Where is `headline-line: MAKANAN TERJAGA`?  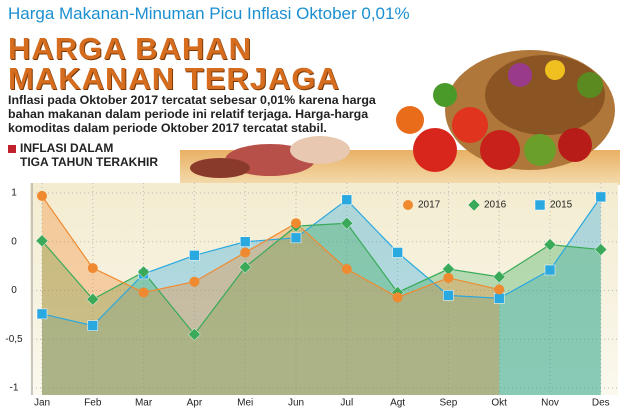 headline-line: MAKANAN TERJAGA is located at coordinates (174, 78).